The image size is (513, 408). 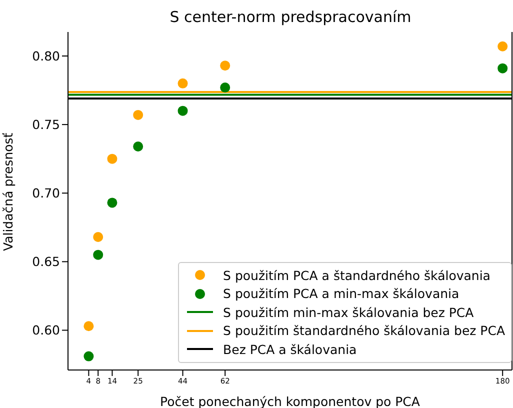 What do you see at coordinates (46, 124) in the screenshot?
I see `y-tick-label: 0.75` at bounding box center [46, 124].